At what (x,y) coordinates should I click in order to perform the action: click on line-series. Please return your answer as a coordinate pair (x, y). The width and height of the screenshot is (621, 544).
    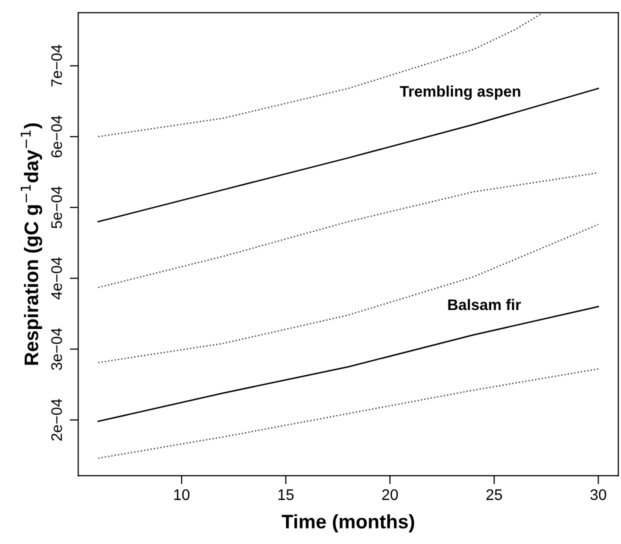
    Looking at the image, I should click on (348, 413).